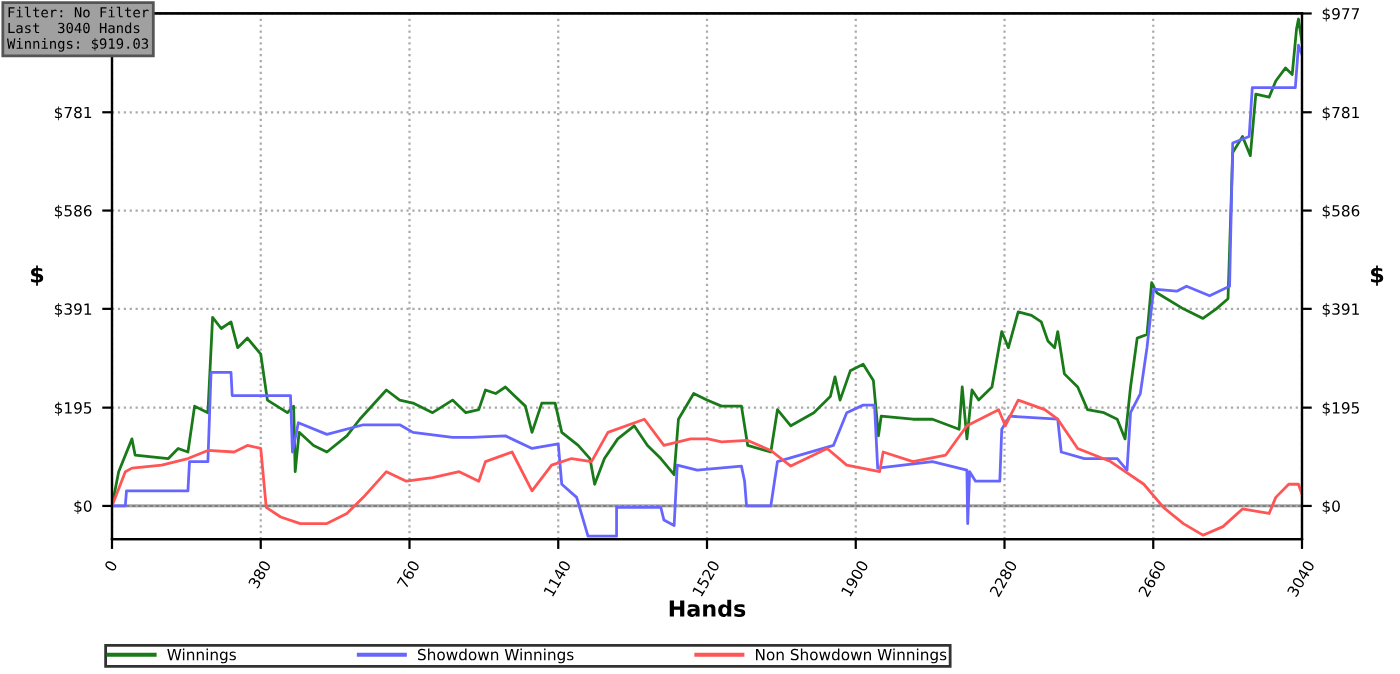  Describe the element at coordinates (1377, 275) in the screenshot. I see `y2-axis-title: $` at that location.